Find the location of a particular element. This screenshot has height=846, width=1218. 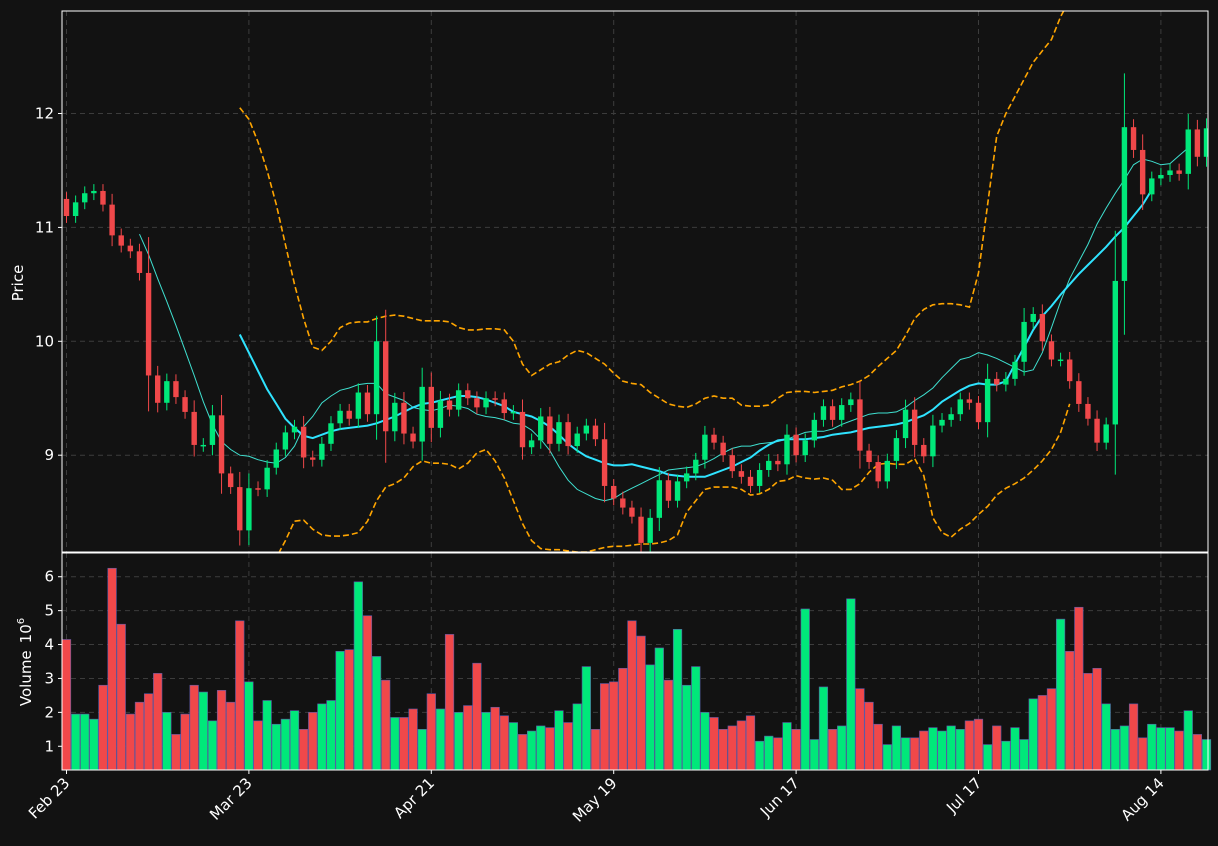

volume-ytick-label: 4 is located at coordinates (49, 645).